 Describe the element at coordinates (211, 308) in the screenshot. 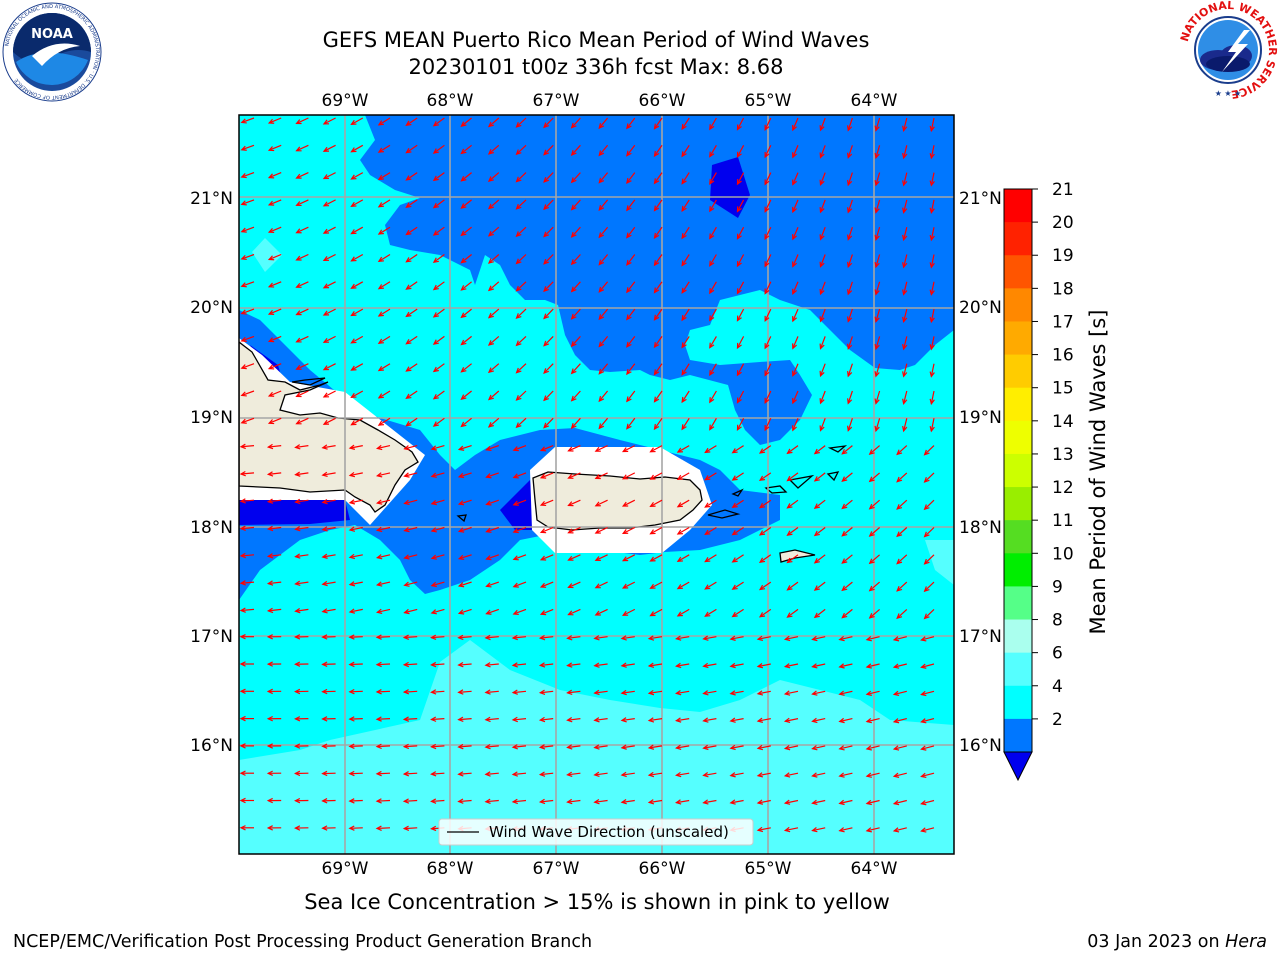

I see `lat-label-left: 20°N` at that location.